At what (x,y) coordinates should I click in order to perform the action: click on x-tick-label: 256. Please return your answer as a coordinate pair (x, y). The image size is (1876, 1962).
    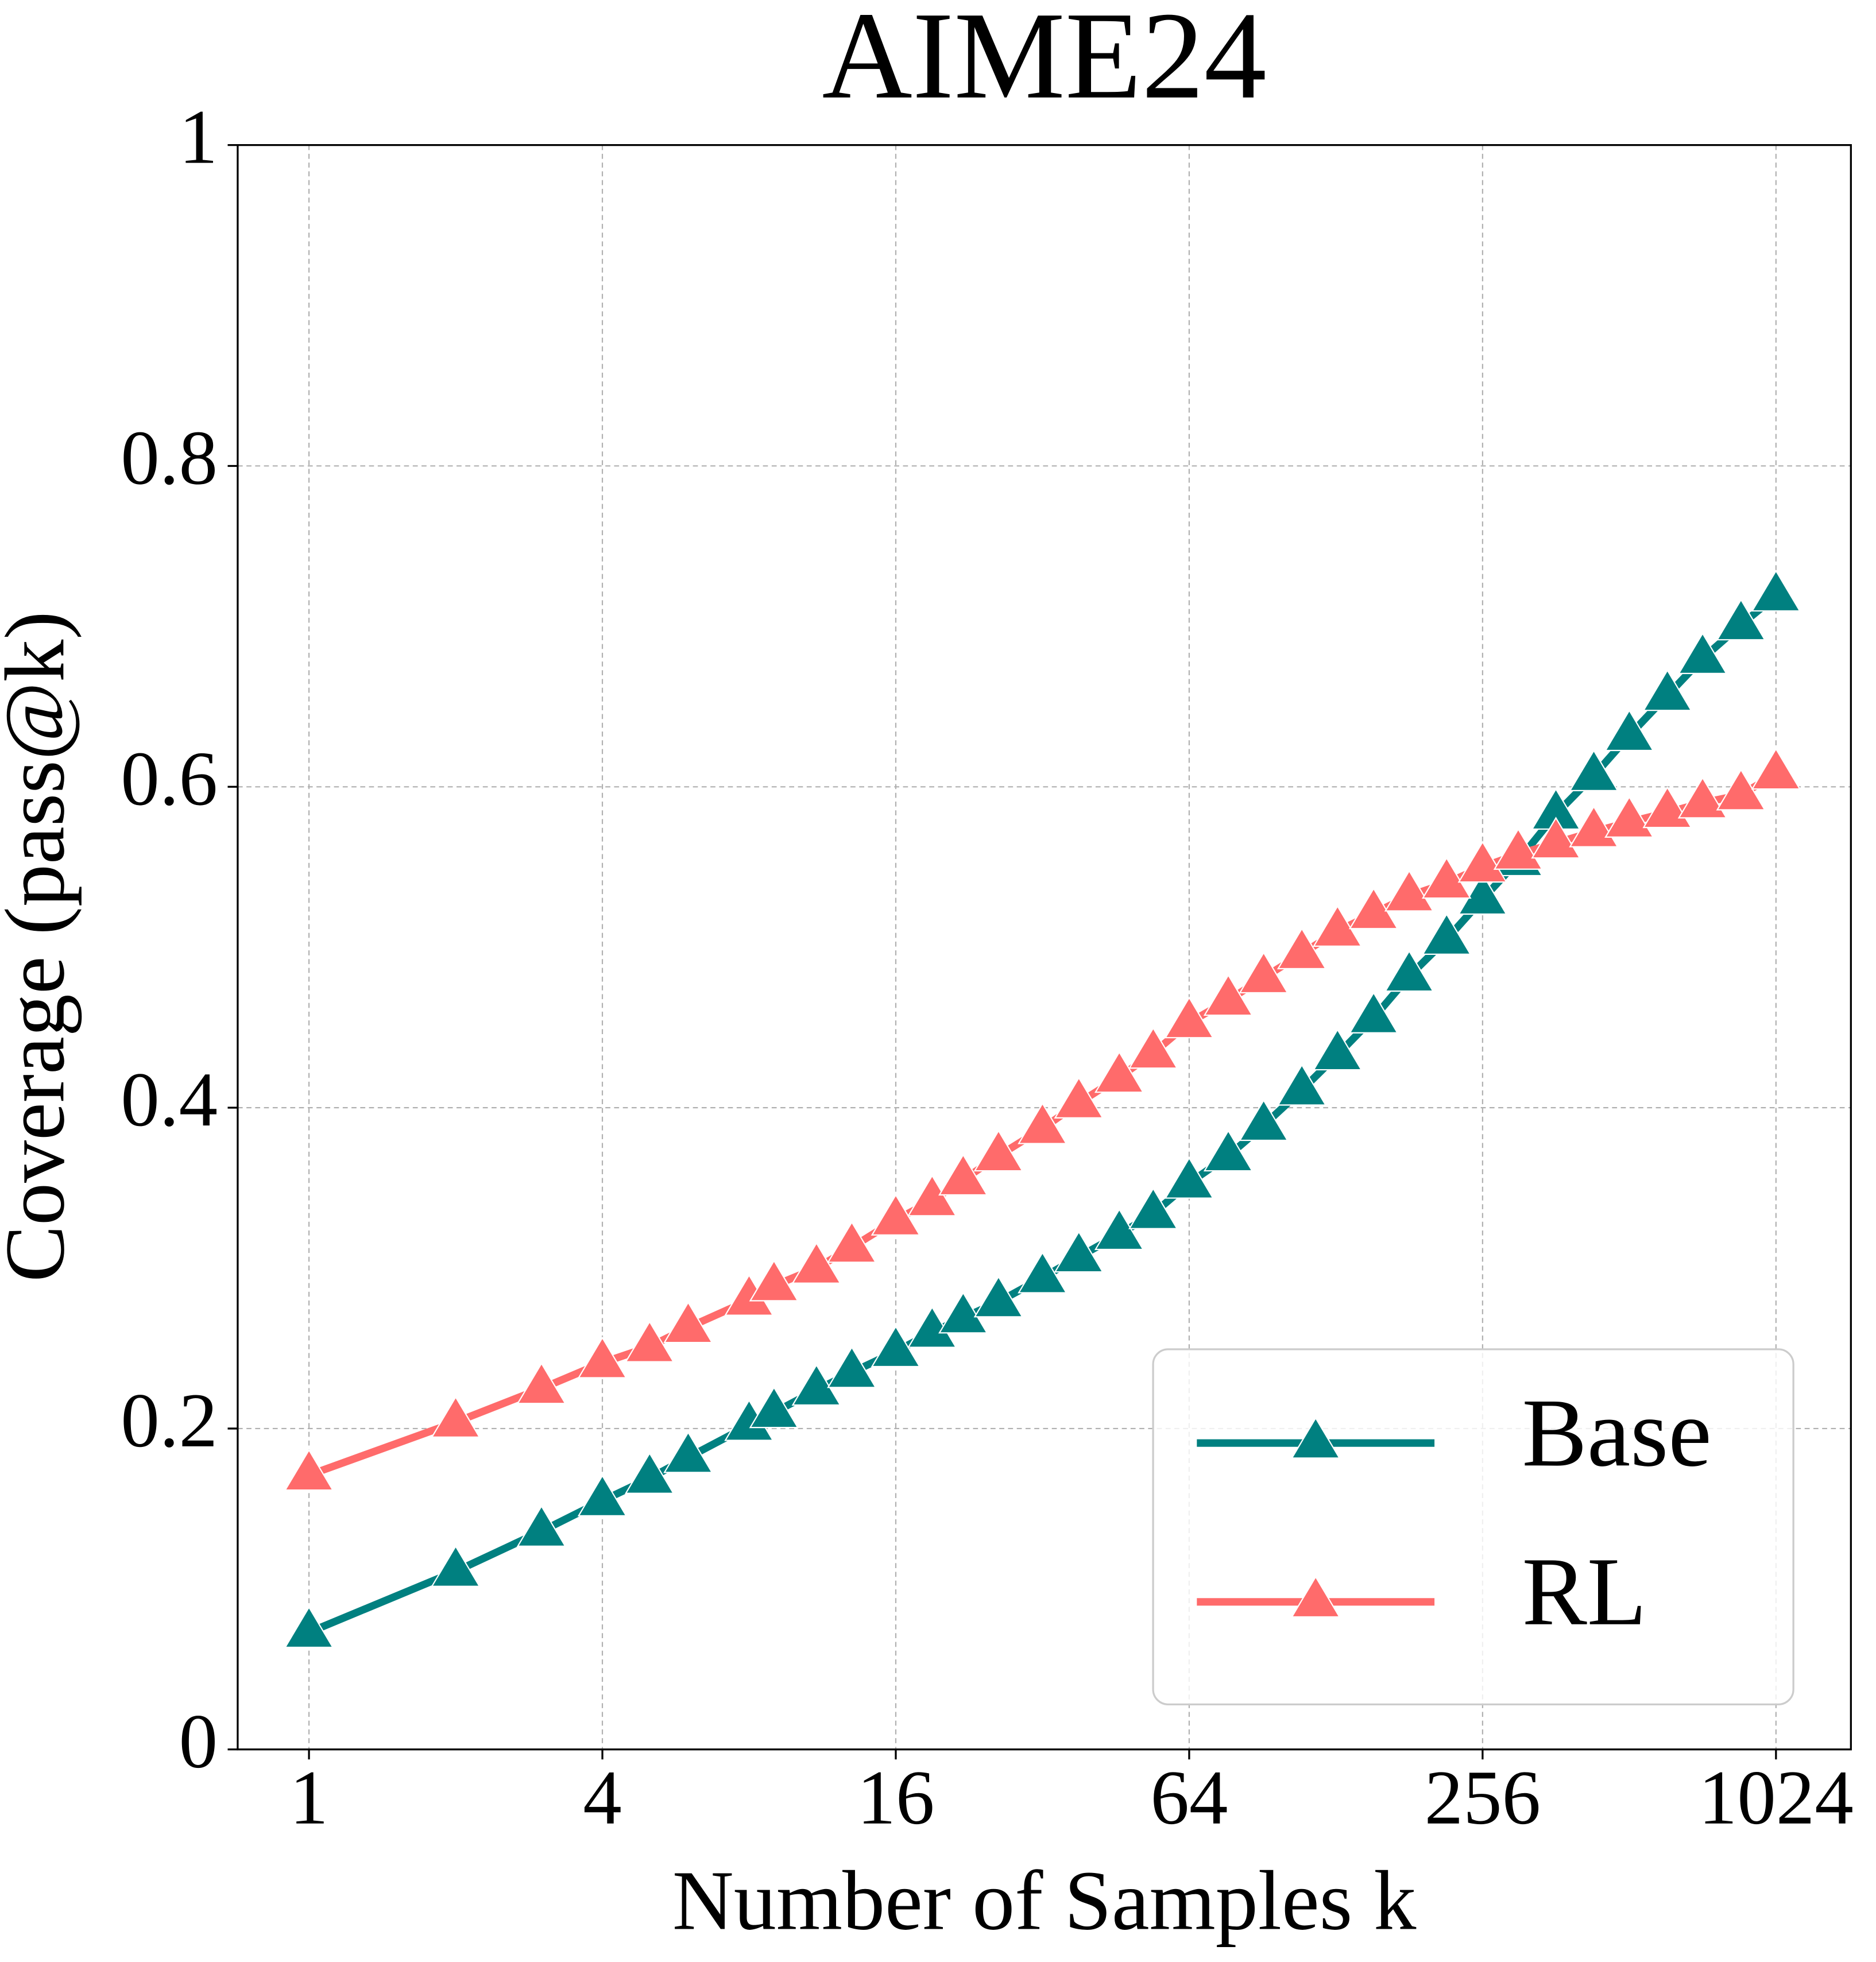
    Looking at the image, I should click on (1483, 1798).